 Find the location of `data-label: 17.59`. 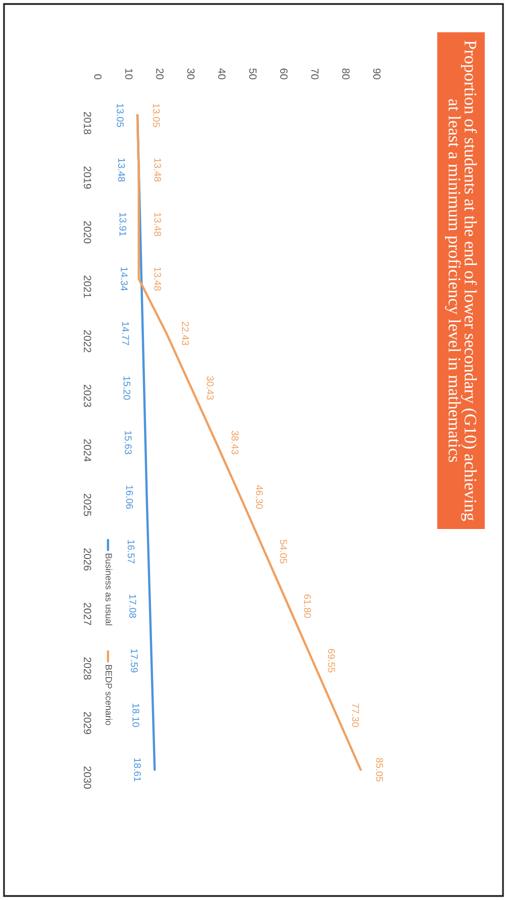

data-label: 17.59 is located at coordinates (134, 660).